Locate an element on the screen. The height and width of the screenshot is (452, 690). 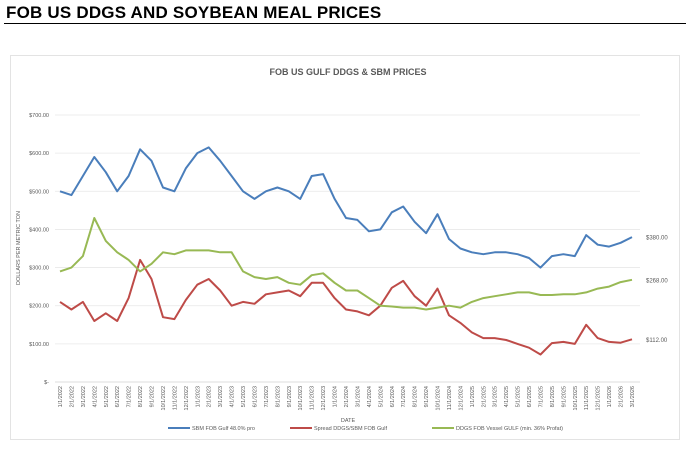
legend-label: Spread DDGS/SBM FOB Gulf is located at coordinates (351, 429).